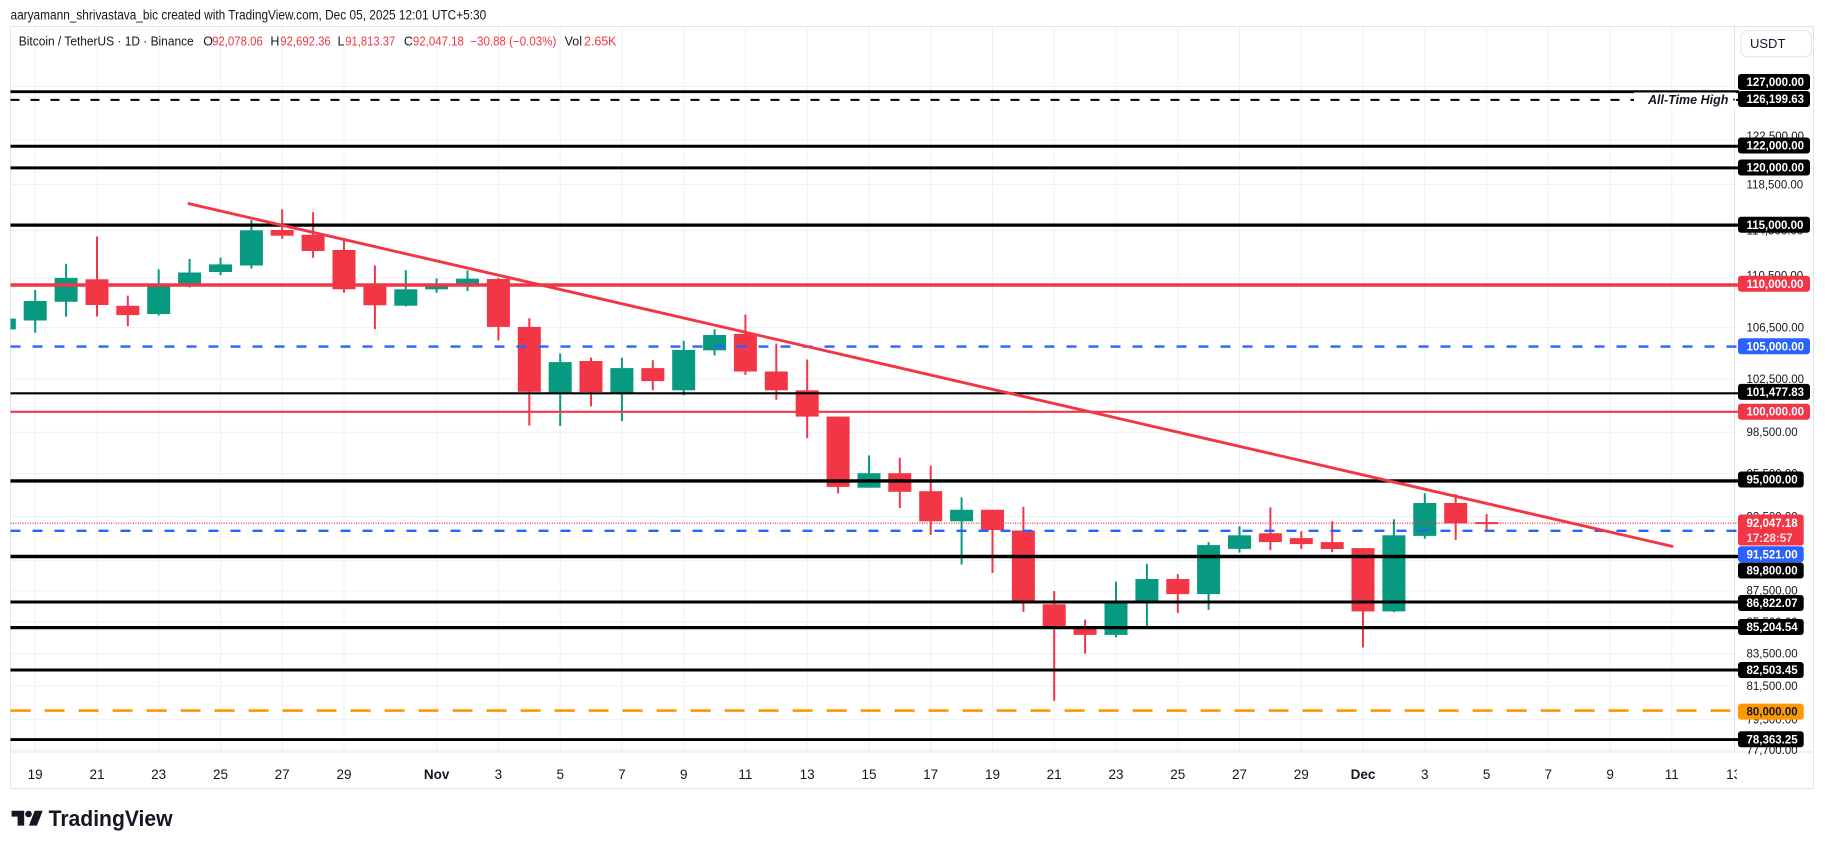 Image resolution: width=1825 pixels, height=849 pixels. What do you see at coordinates (237, 42) in the screenshot?
I see `svg-text: 92,078.06` at bounding box center [237, 42].